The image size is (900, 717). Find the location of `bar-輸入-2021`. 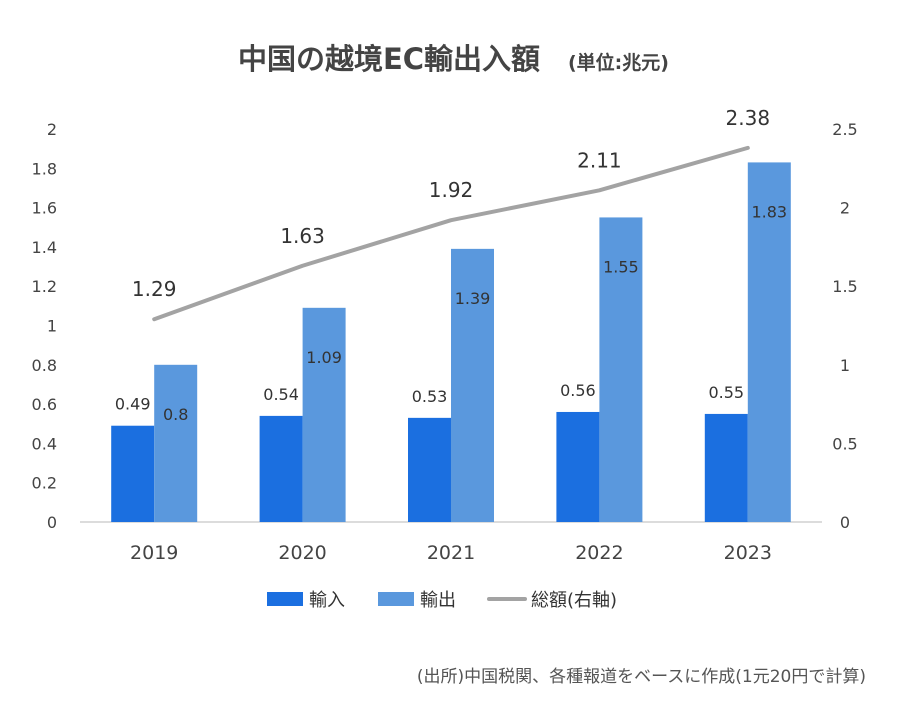

bar-輸入-2021 is located at coordinates (429, 469).